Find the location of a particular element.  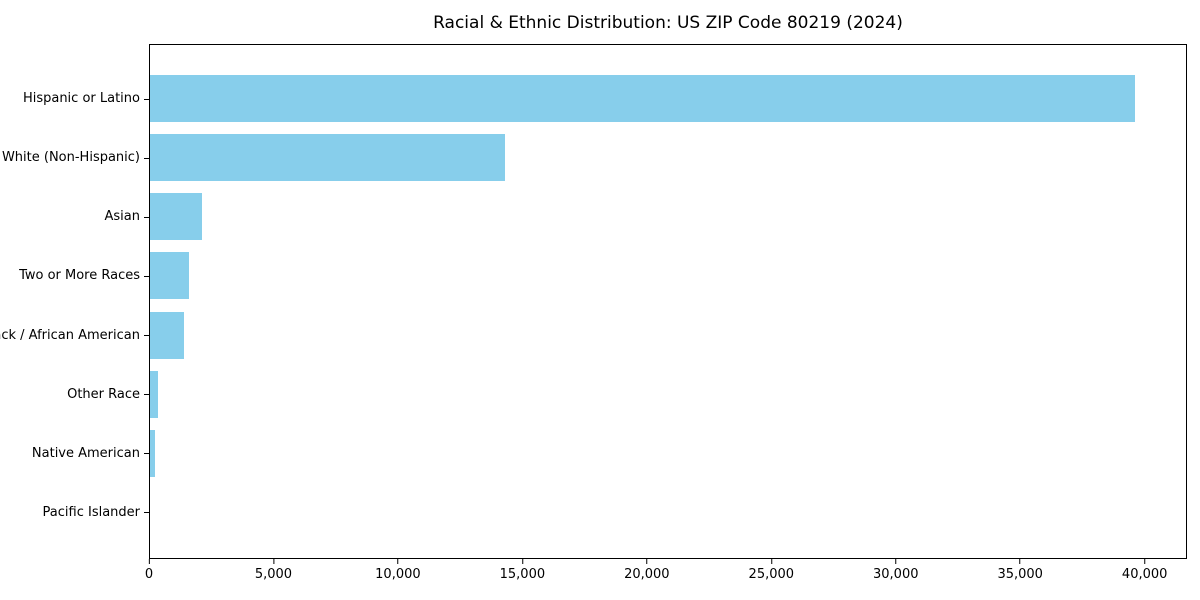

x-axis-tick: 10,000 is located at coordinates (398, 570).